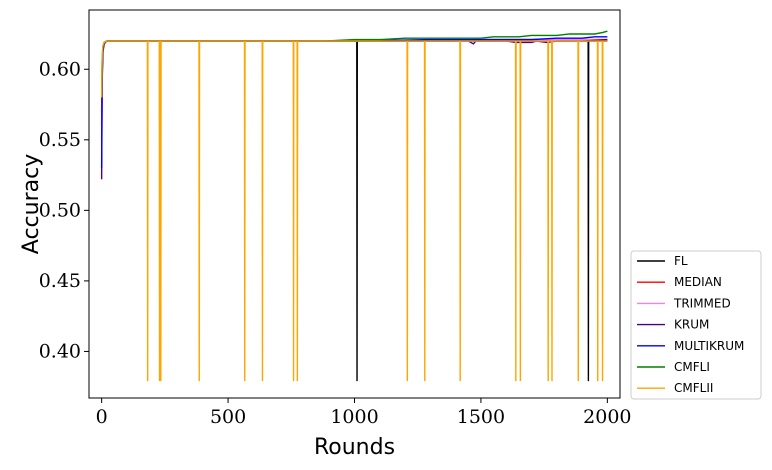 Image resolution: width=772 pixels, height=470 pixels. I want to click on legend-label-fl: FL, so click(681, 261).